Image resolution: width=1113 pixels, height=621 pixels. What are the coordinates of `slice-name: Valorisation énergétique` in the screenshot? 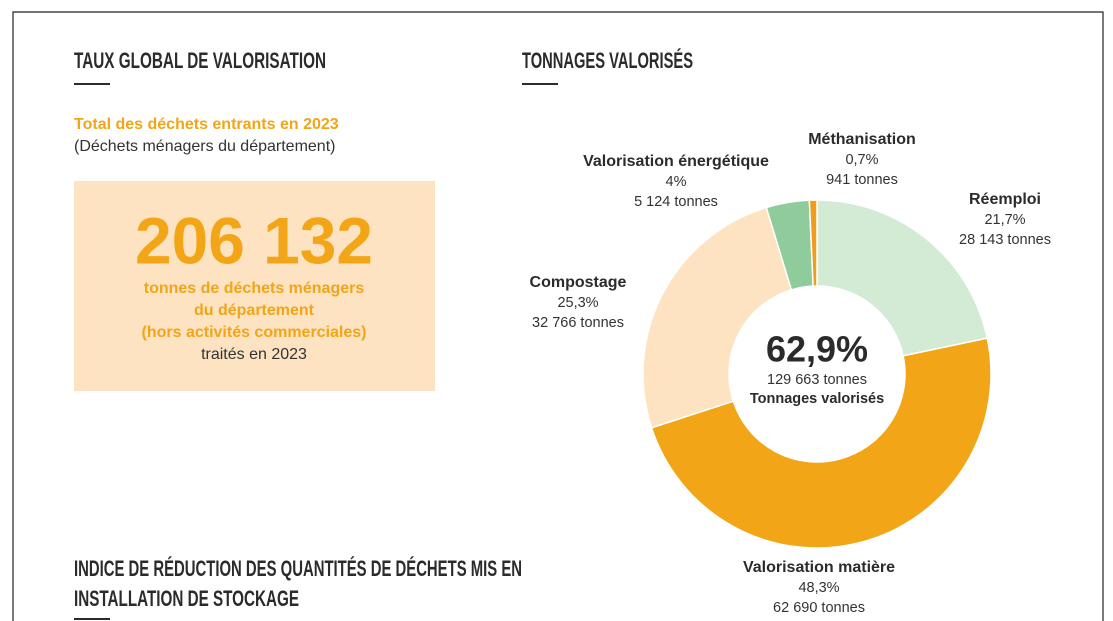 It's located at (676, 161).